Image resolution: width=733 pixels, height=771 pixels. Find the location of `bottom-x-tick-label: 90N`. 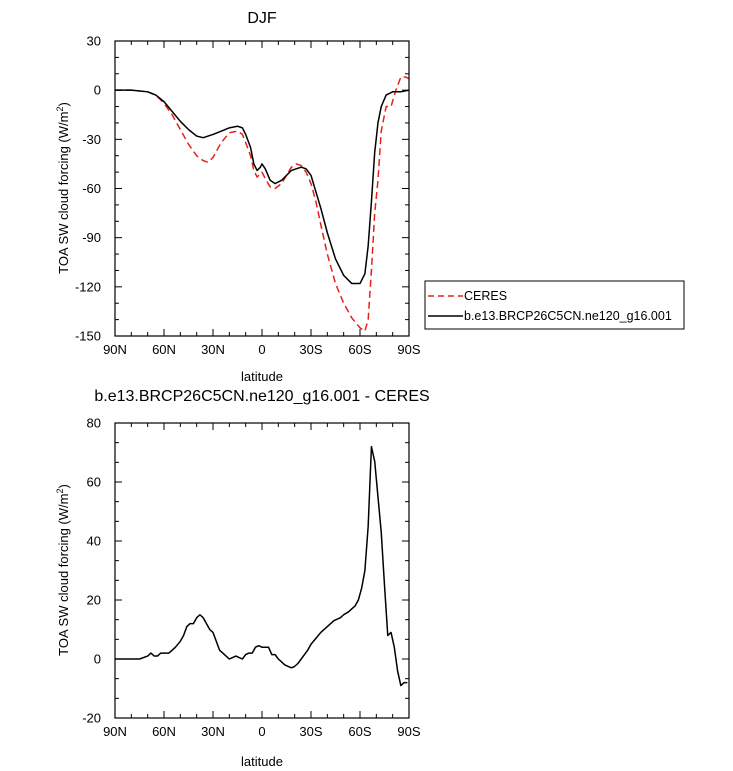

bottom-x-tick-label: 90N is located at coordinates (115, 731).